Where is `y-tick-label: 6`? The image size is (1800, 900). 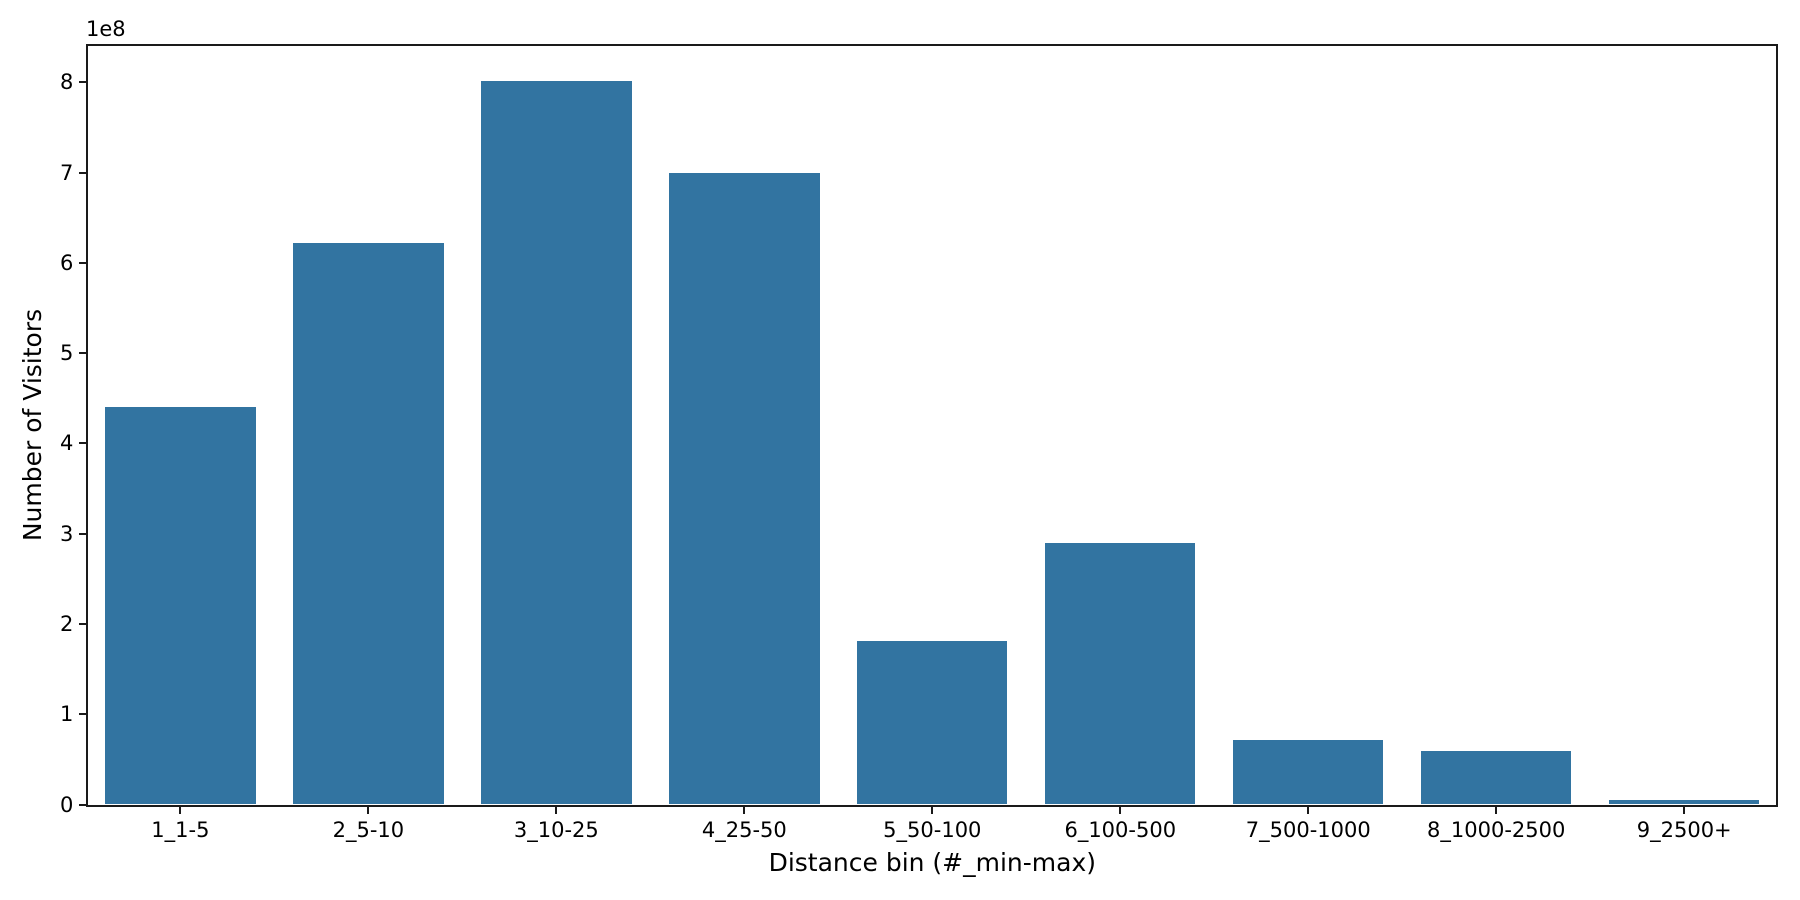 y-tick-label: 6 is located at coordinates (67, 262).